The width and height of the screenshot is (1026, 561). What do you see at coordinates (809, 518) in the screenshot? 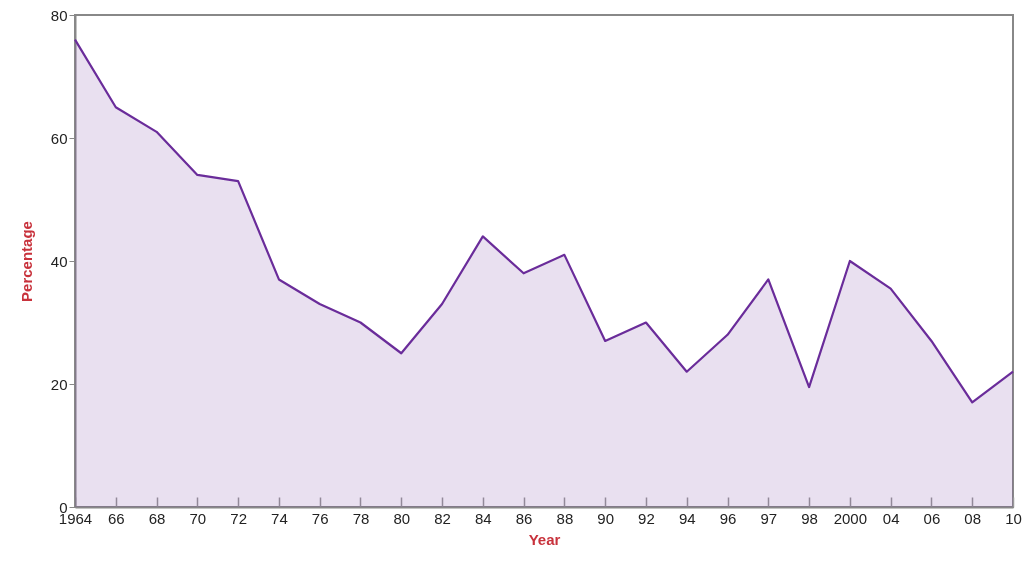
I see `x-tick-label: 98` at bounding box center [809, 518].